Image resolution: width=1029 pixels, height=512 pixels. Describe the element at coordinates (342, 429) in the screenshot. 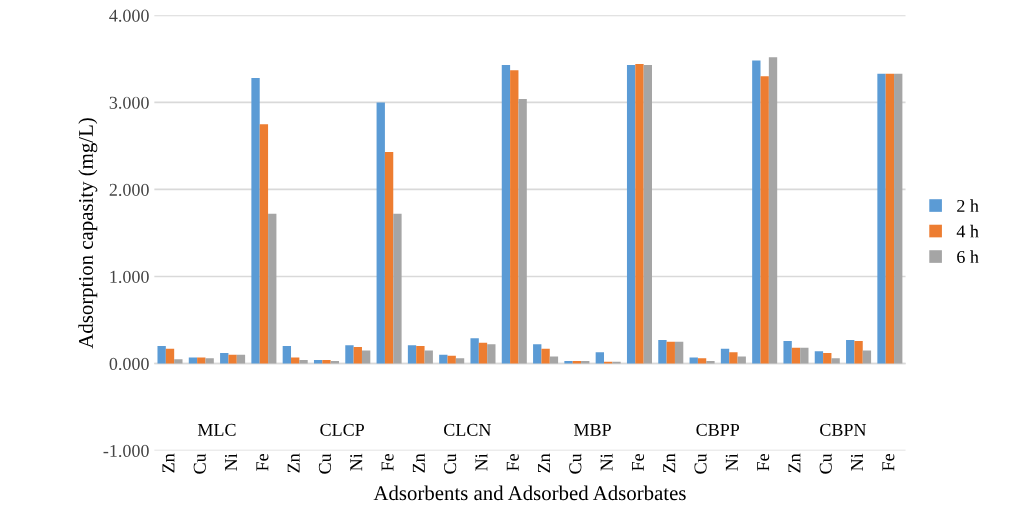

I see `annotation: CLCP` at that location.